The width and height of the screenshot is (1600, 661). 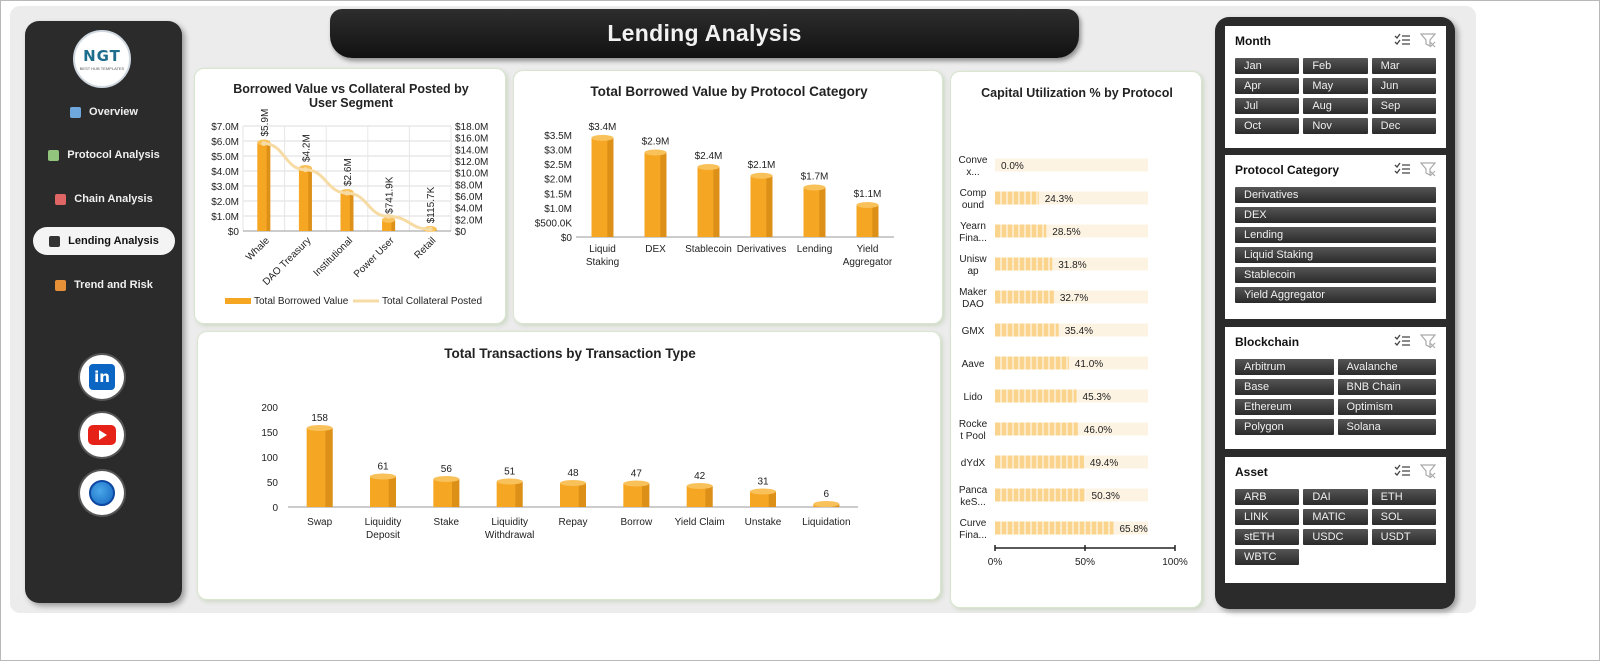 I want to click on website-button, so click(x=102, y=493).